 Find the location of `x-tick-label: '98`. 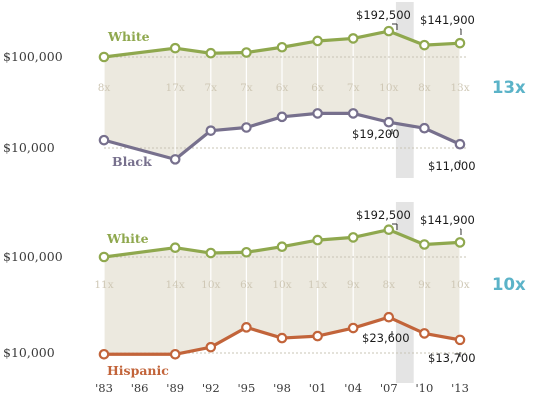

x-tick-label: '98 is located at coordinates (282, 388).